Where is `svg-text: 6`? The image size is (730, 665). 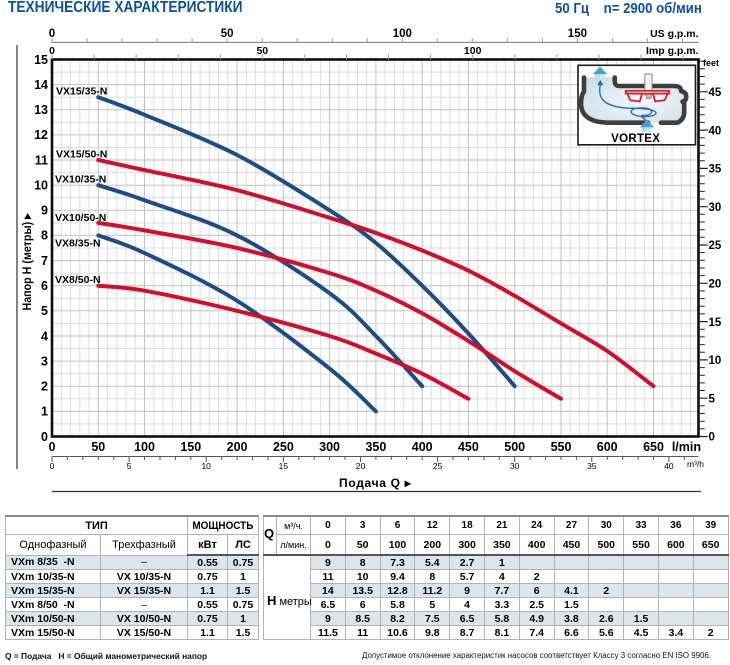 svg-text: 6 is located at coordinates (44, 286).